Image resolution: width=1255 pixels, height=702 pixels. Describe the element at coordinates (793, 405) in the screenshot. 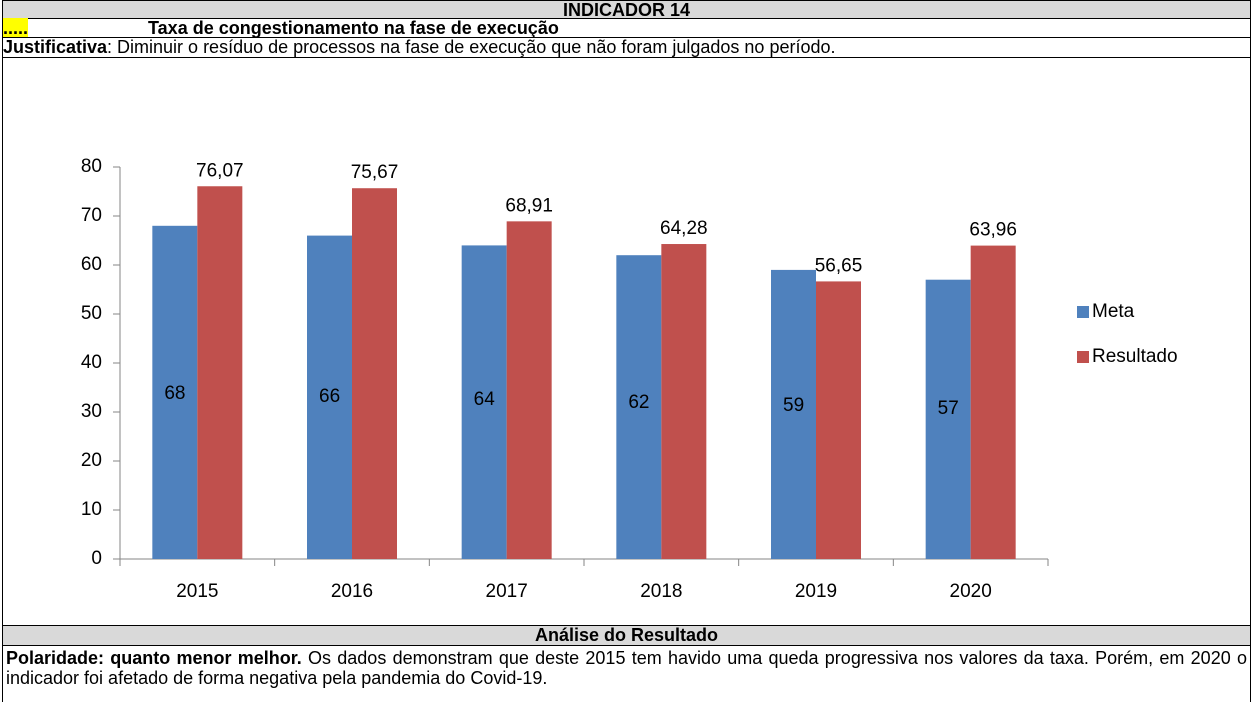

I see `value-label: 59` at that location.